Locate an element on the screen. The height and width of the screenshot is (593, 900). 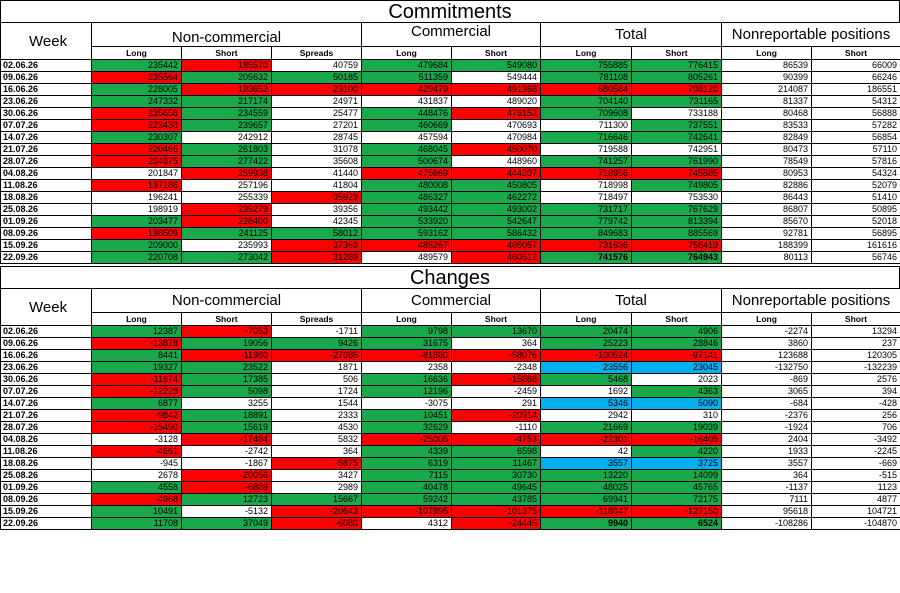
value-cell: 83533 is located at coordinates (767, 125).